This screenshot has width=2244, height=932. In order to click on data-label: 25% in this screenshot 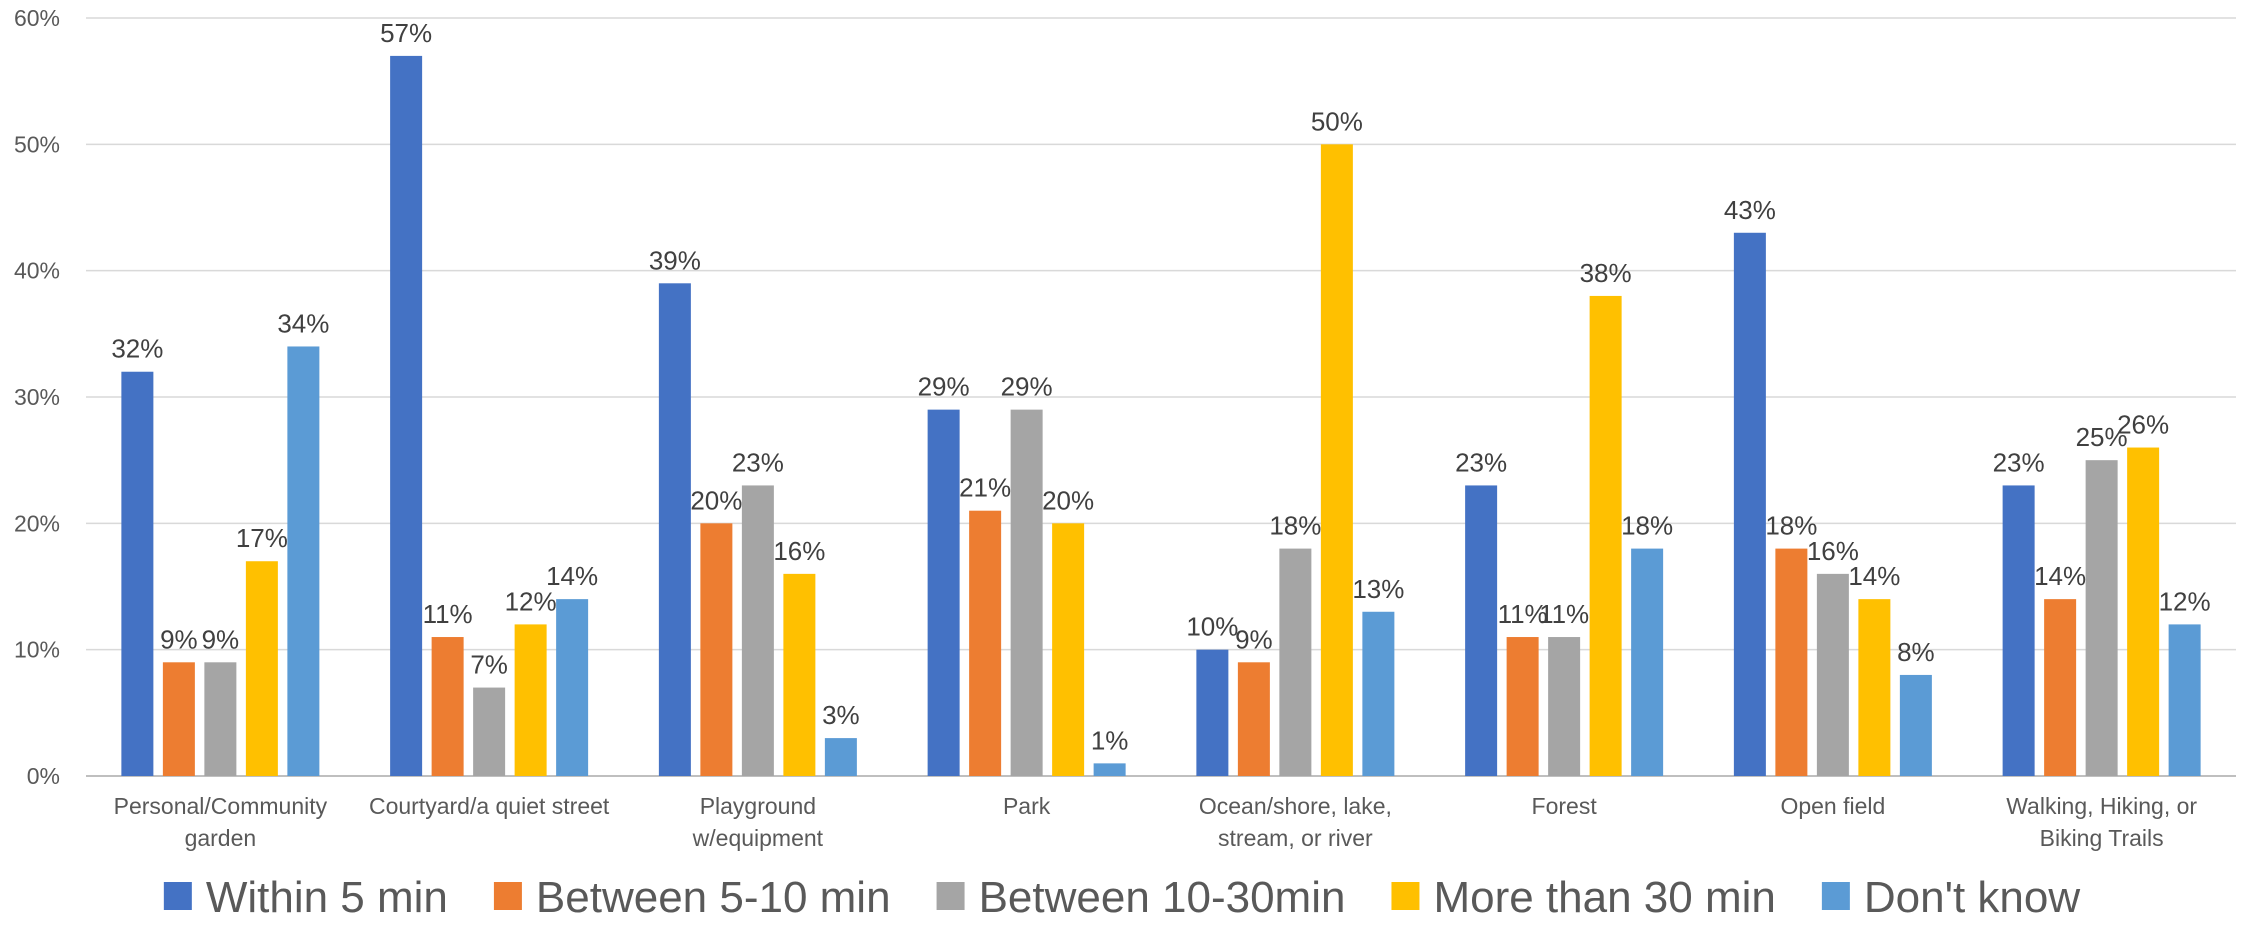, I will do `click(2102, 437)`.